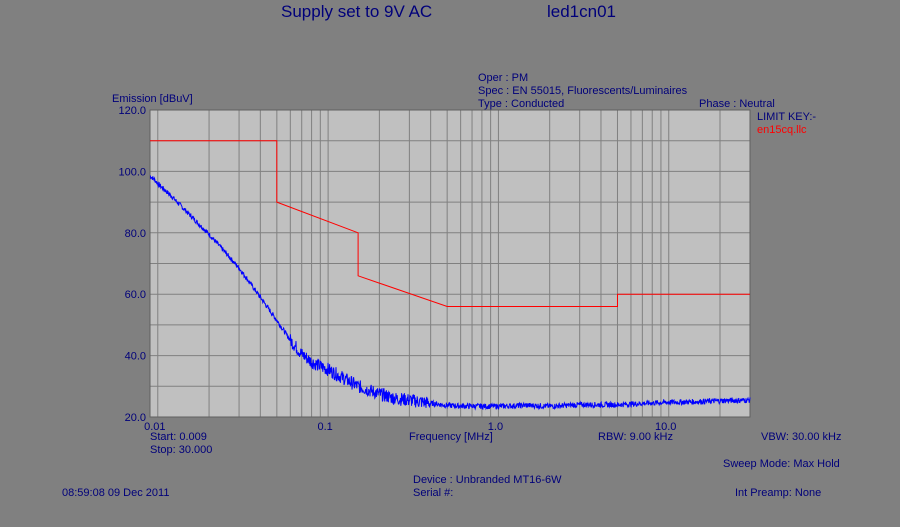 Image resolution: width=900 pixels, height=527 pixels. Describe the element at coordinates (181, 450) in the screenshot. I see `stop-frequency: Stop: 30.000` at that location.